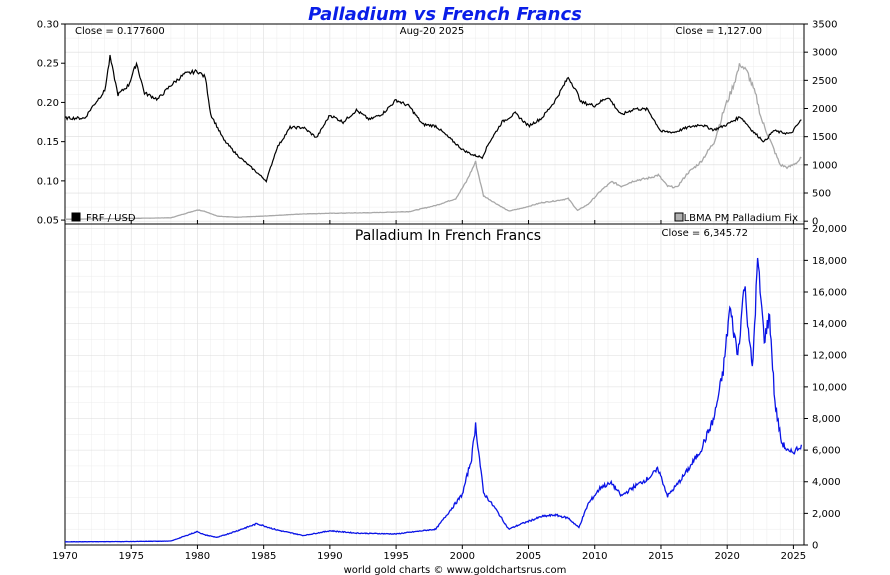  Describe the element at coordinates (679, 217) in the screenshot. I see `legend-swatch-palladium` at that location.